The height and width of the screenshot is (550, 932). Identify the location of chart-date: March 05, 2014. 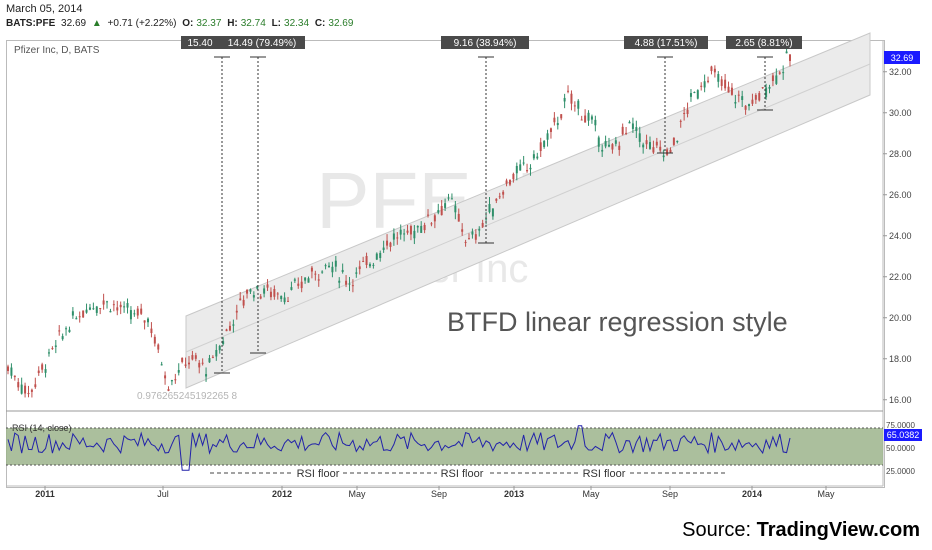
(44, 9).